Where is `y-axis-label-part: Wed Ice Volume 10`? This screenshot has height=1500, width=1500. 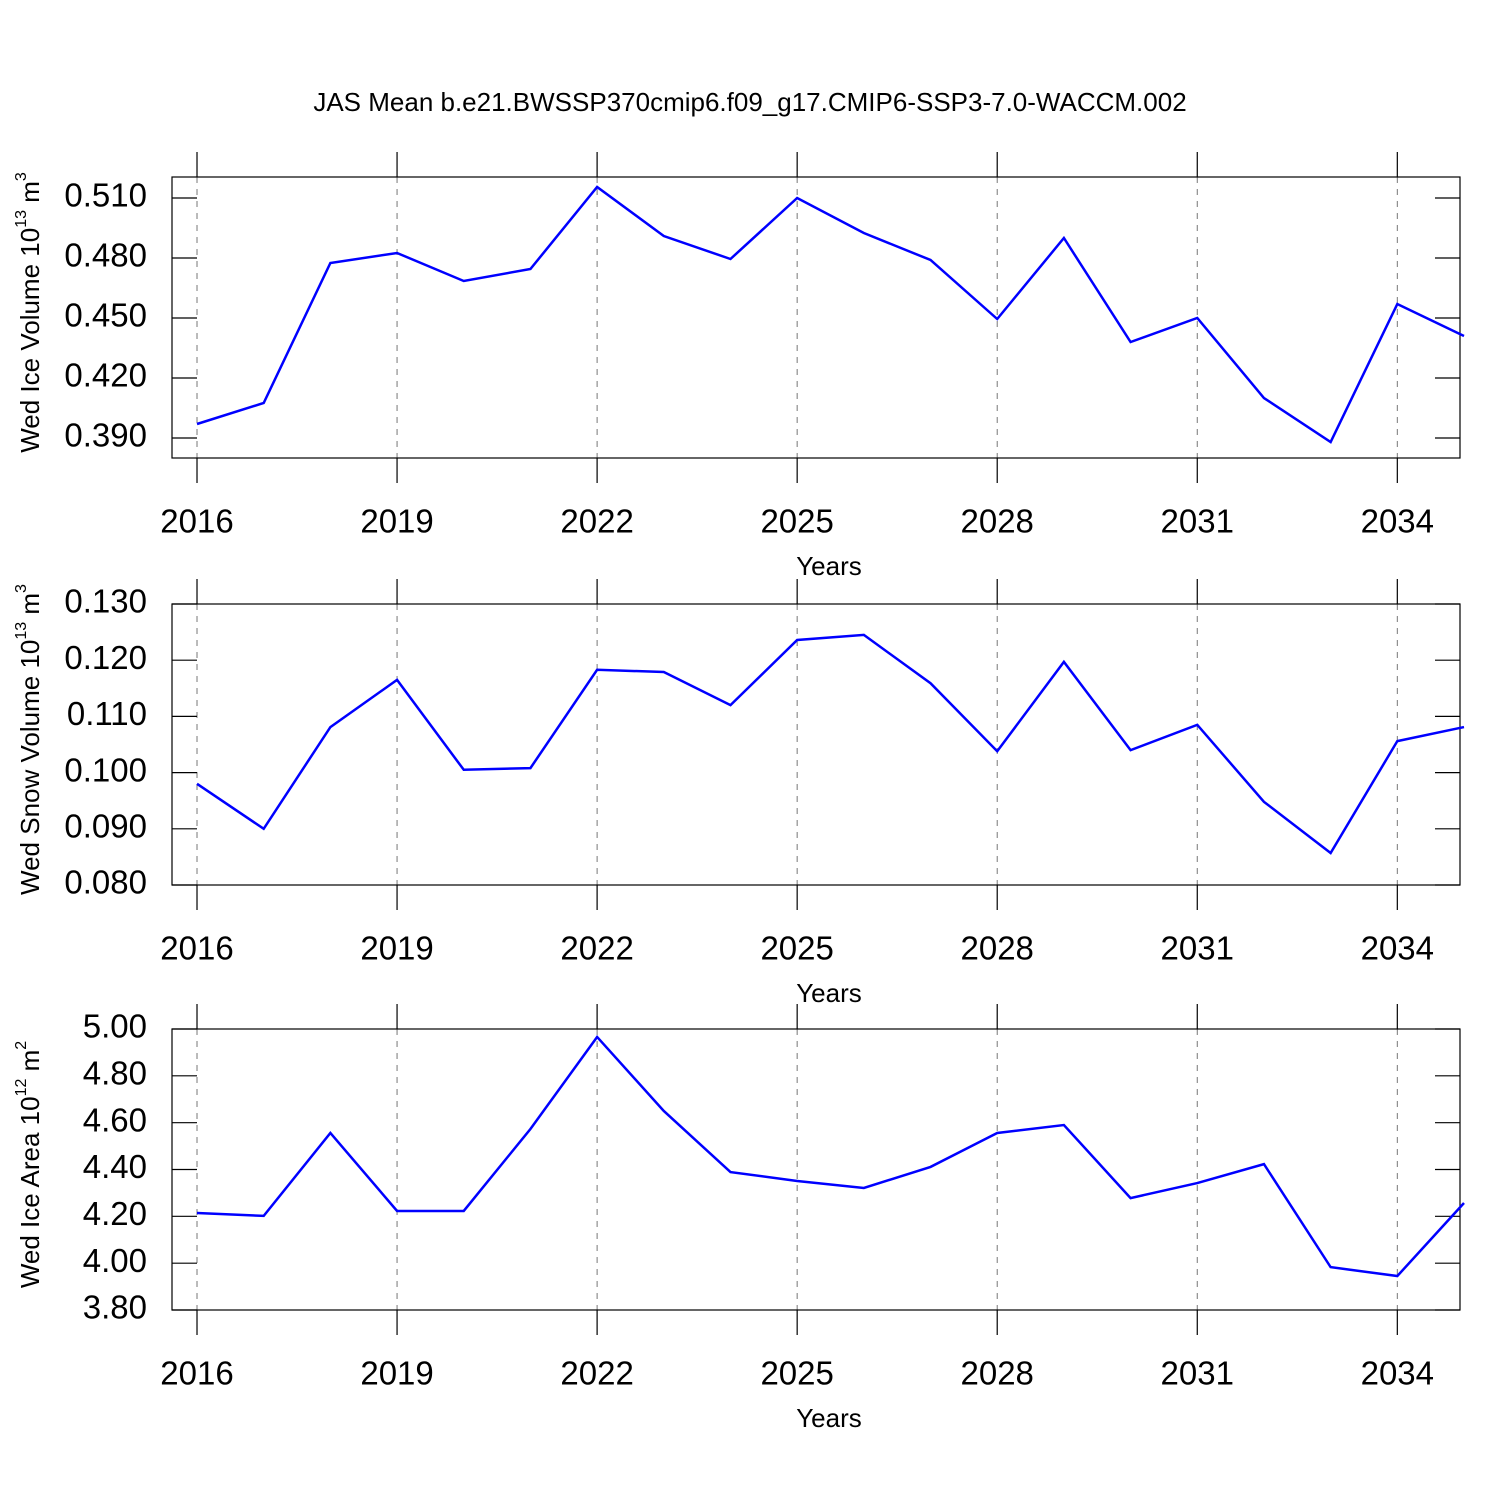
y-axis-label-part: Wed Ice Volume 10 is located at coordinates (30, 340).